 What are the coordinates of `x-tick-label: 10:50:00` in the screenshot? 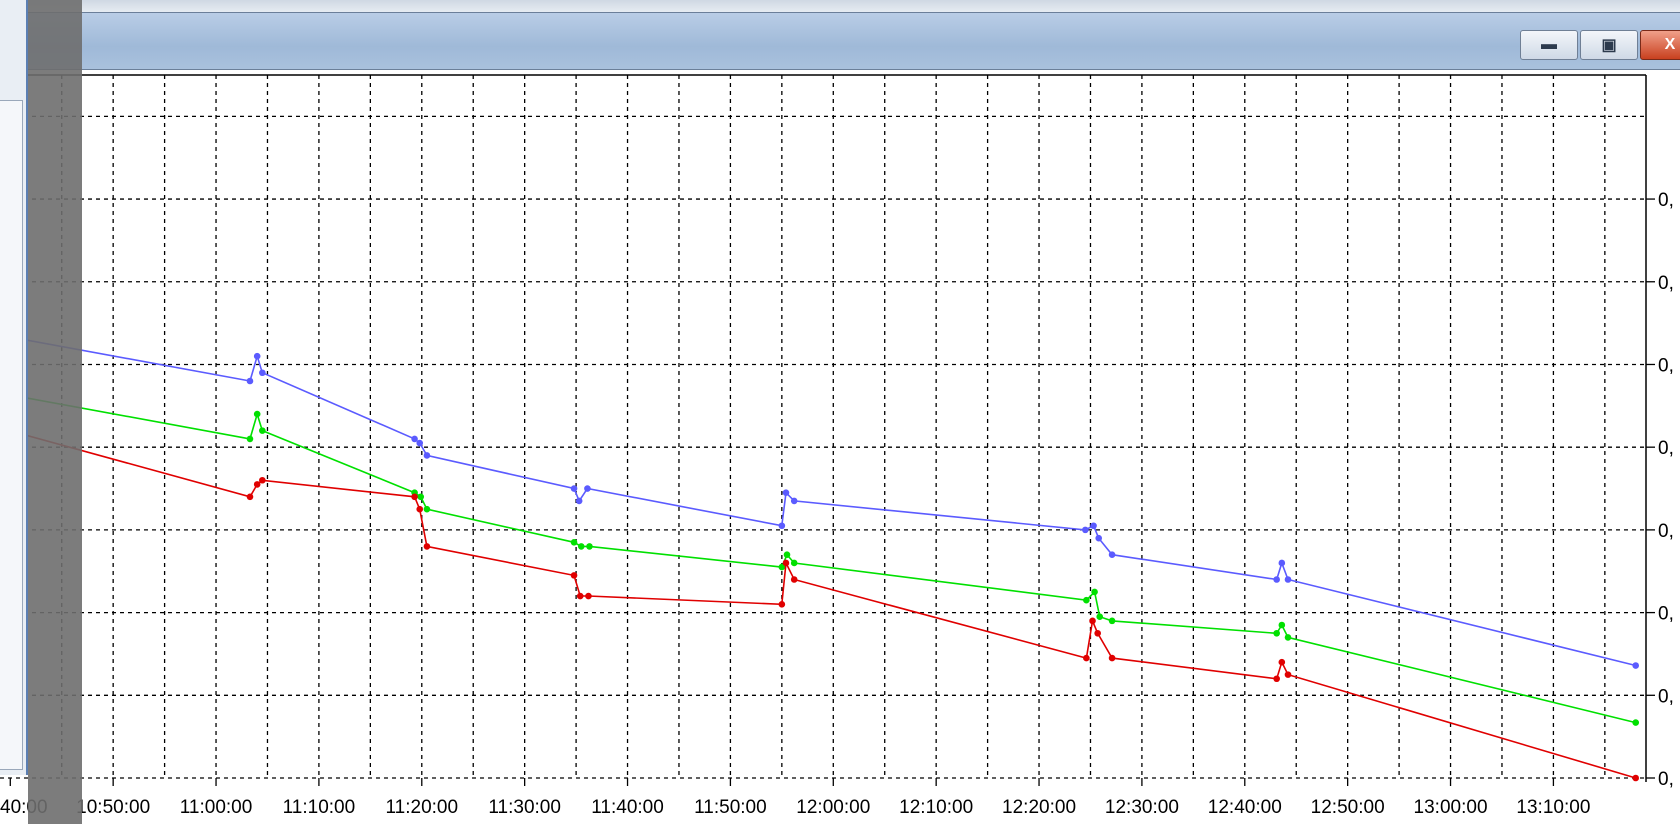 It's located at (113, 807).